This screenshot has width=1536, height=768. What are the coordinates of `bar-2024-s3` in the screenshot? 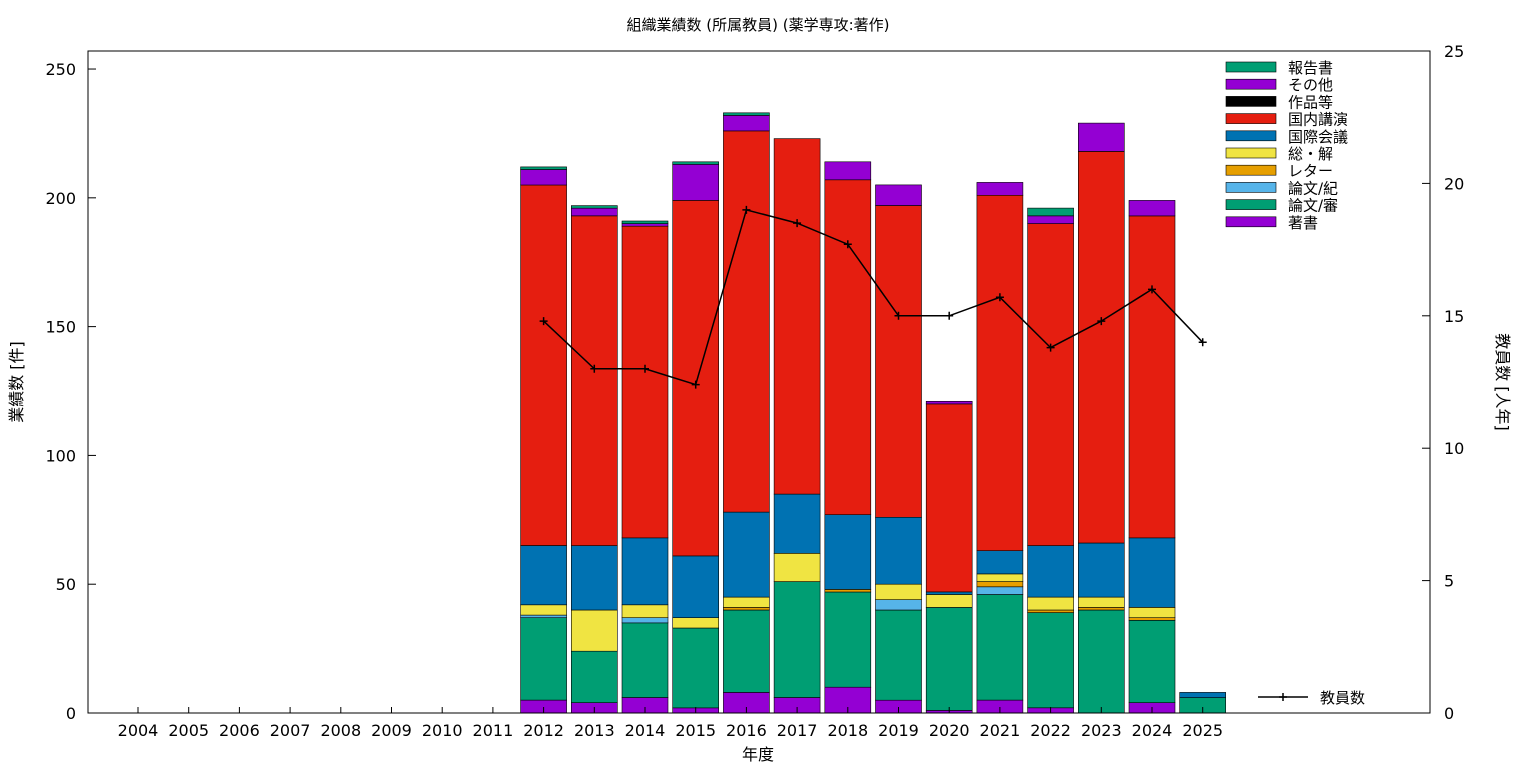 It's located at (1152, 619).